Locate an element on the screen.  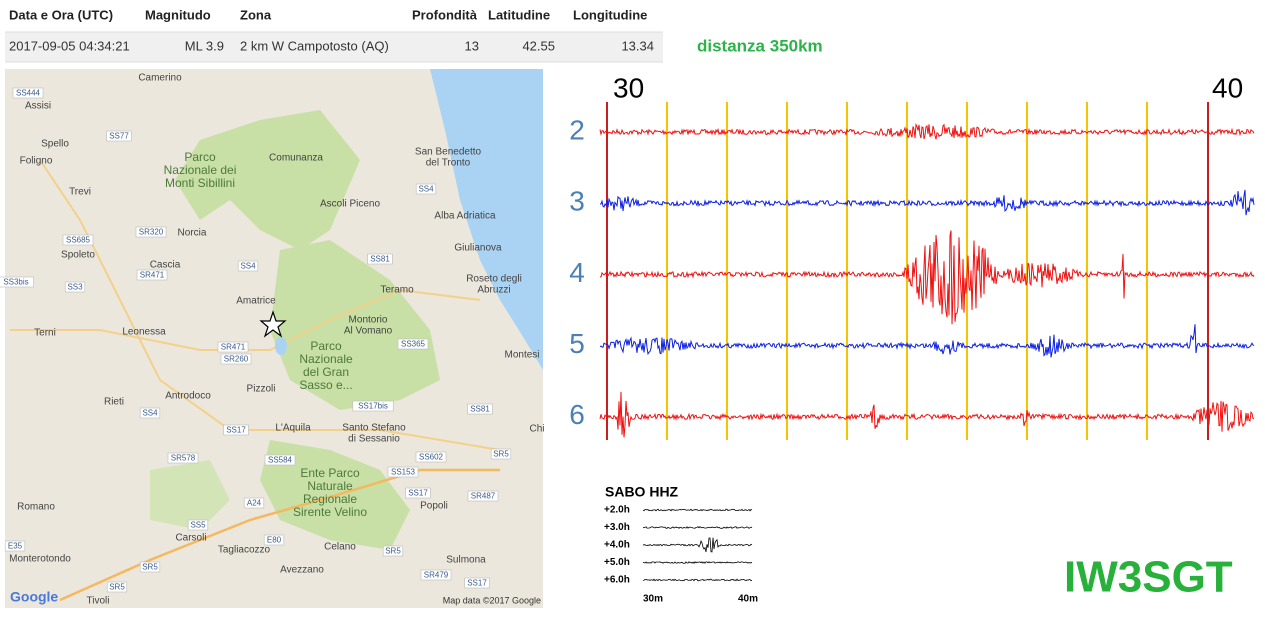
column-header: Profondità is located at coordinates (445, 14).